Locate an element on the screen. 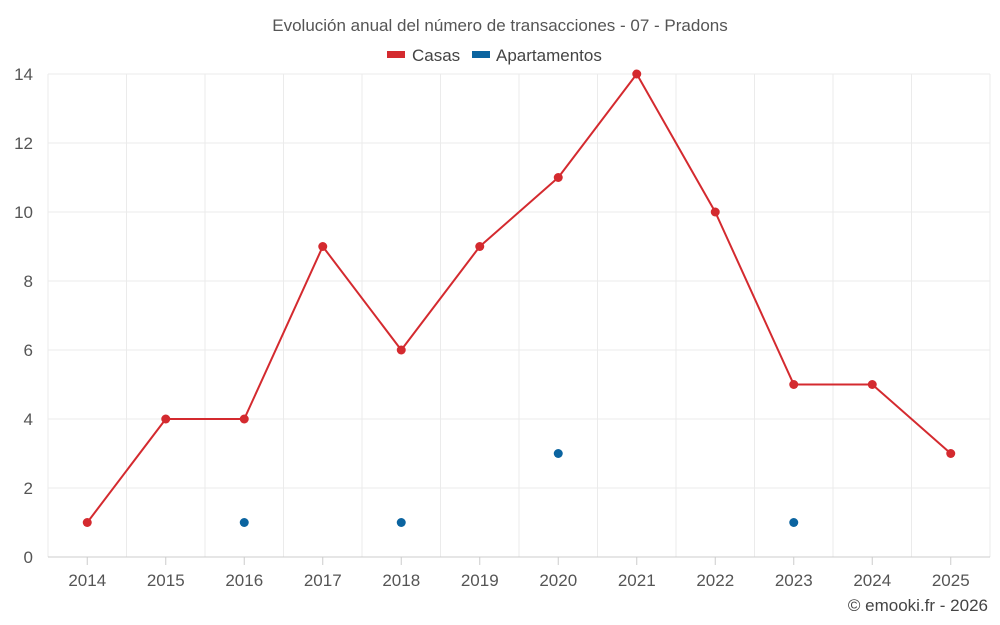 This screenshot has height=625, width=1000. x-tick-label: 2016 is located at coordinates (244, 580).